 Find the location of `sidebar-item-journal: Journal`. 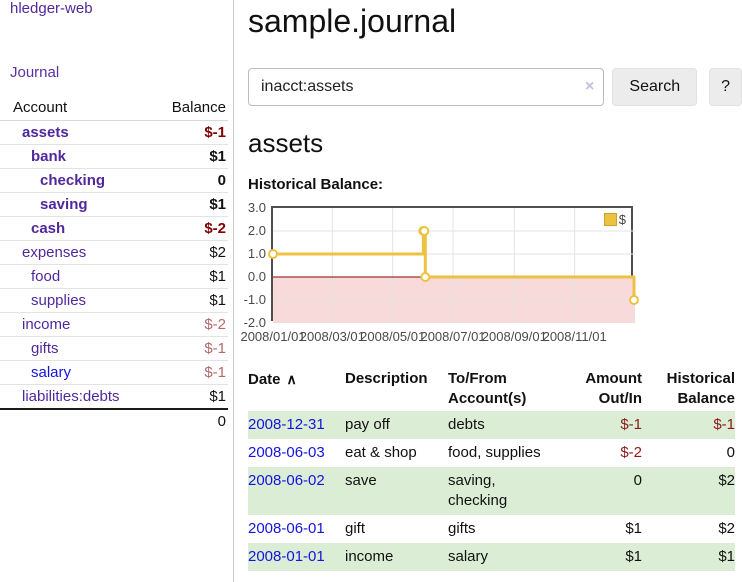

sidebar-item-journal: Journal is located at coordinates (35, 72).